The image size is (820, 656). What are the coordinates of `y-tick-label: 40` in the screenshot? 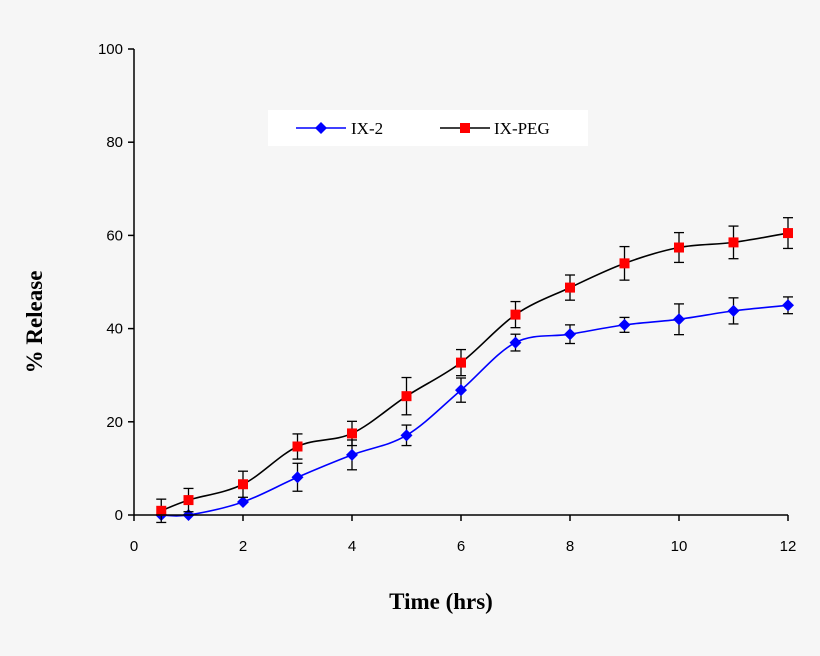 It's located at (114, 329).